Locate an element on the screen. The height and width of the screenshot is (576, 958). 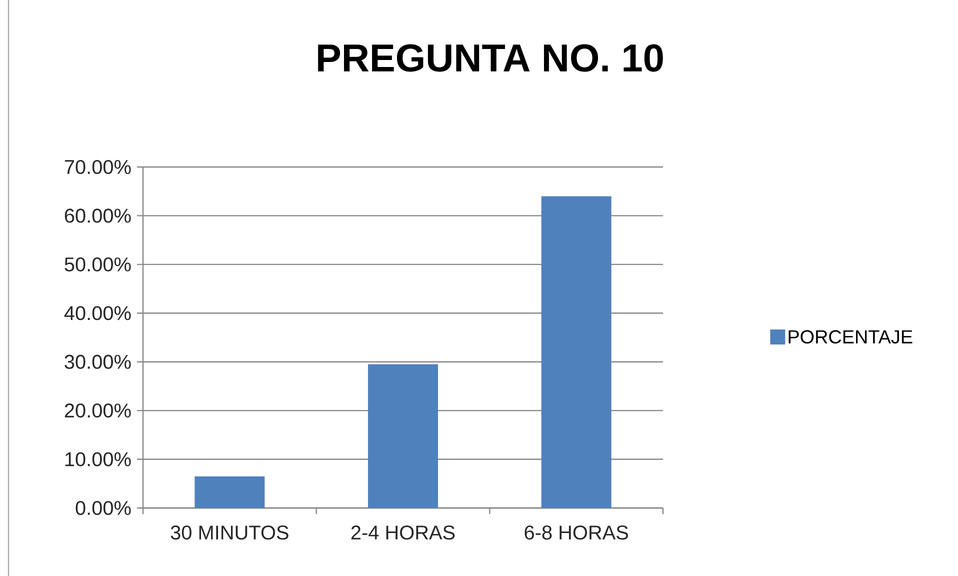
y-tick-label: 60.00% is located at coordinates (97, 215).